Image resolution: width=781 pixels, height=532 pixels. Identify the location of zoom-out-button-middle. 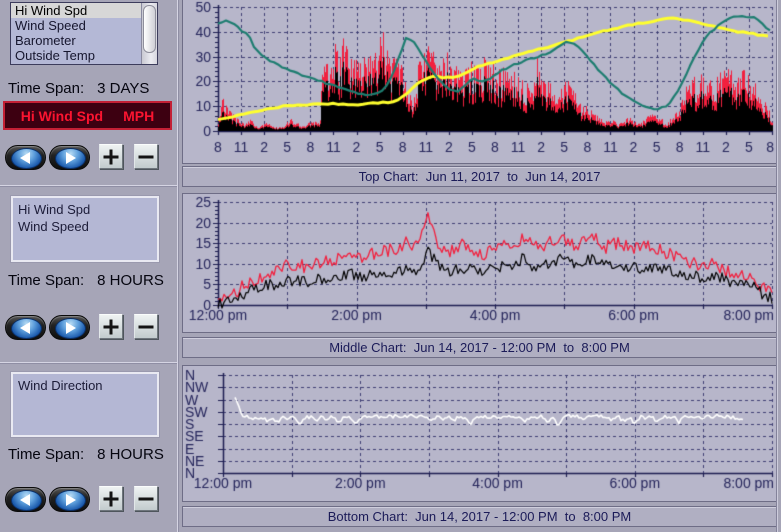
(146, 326).